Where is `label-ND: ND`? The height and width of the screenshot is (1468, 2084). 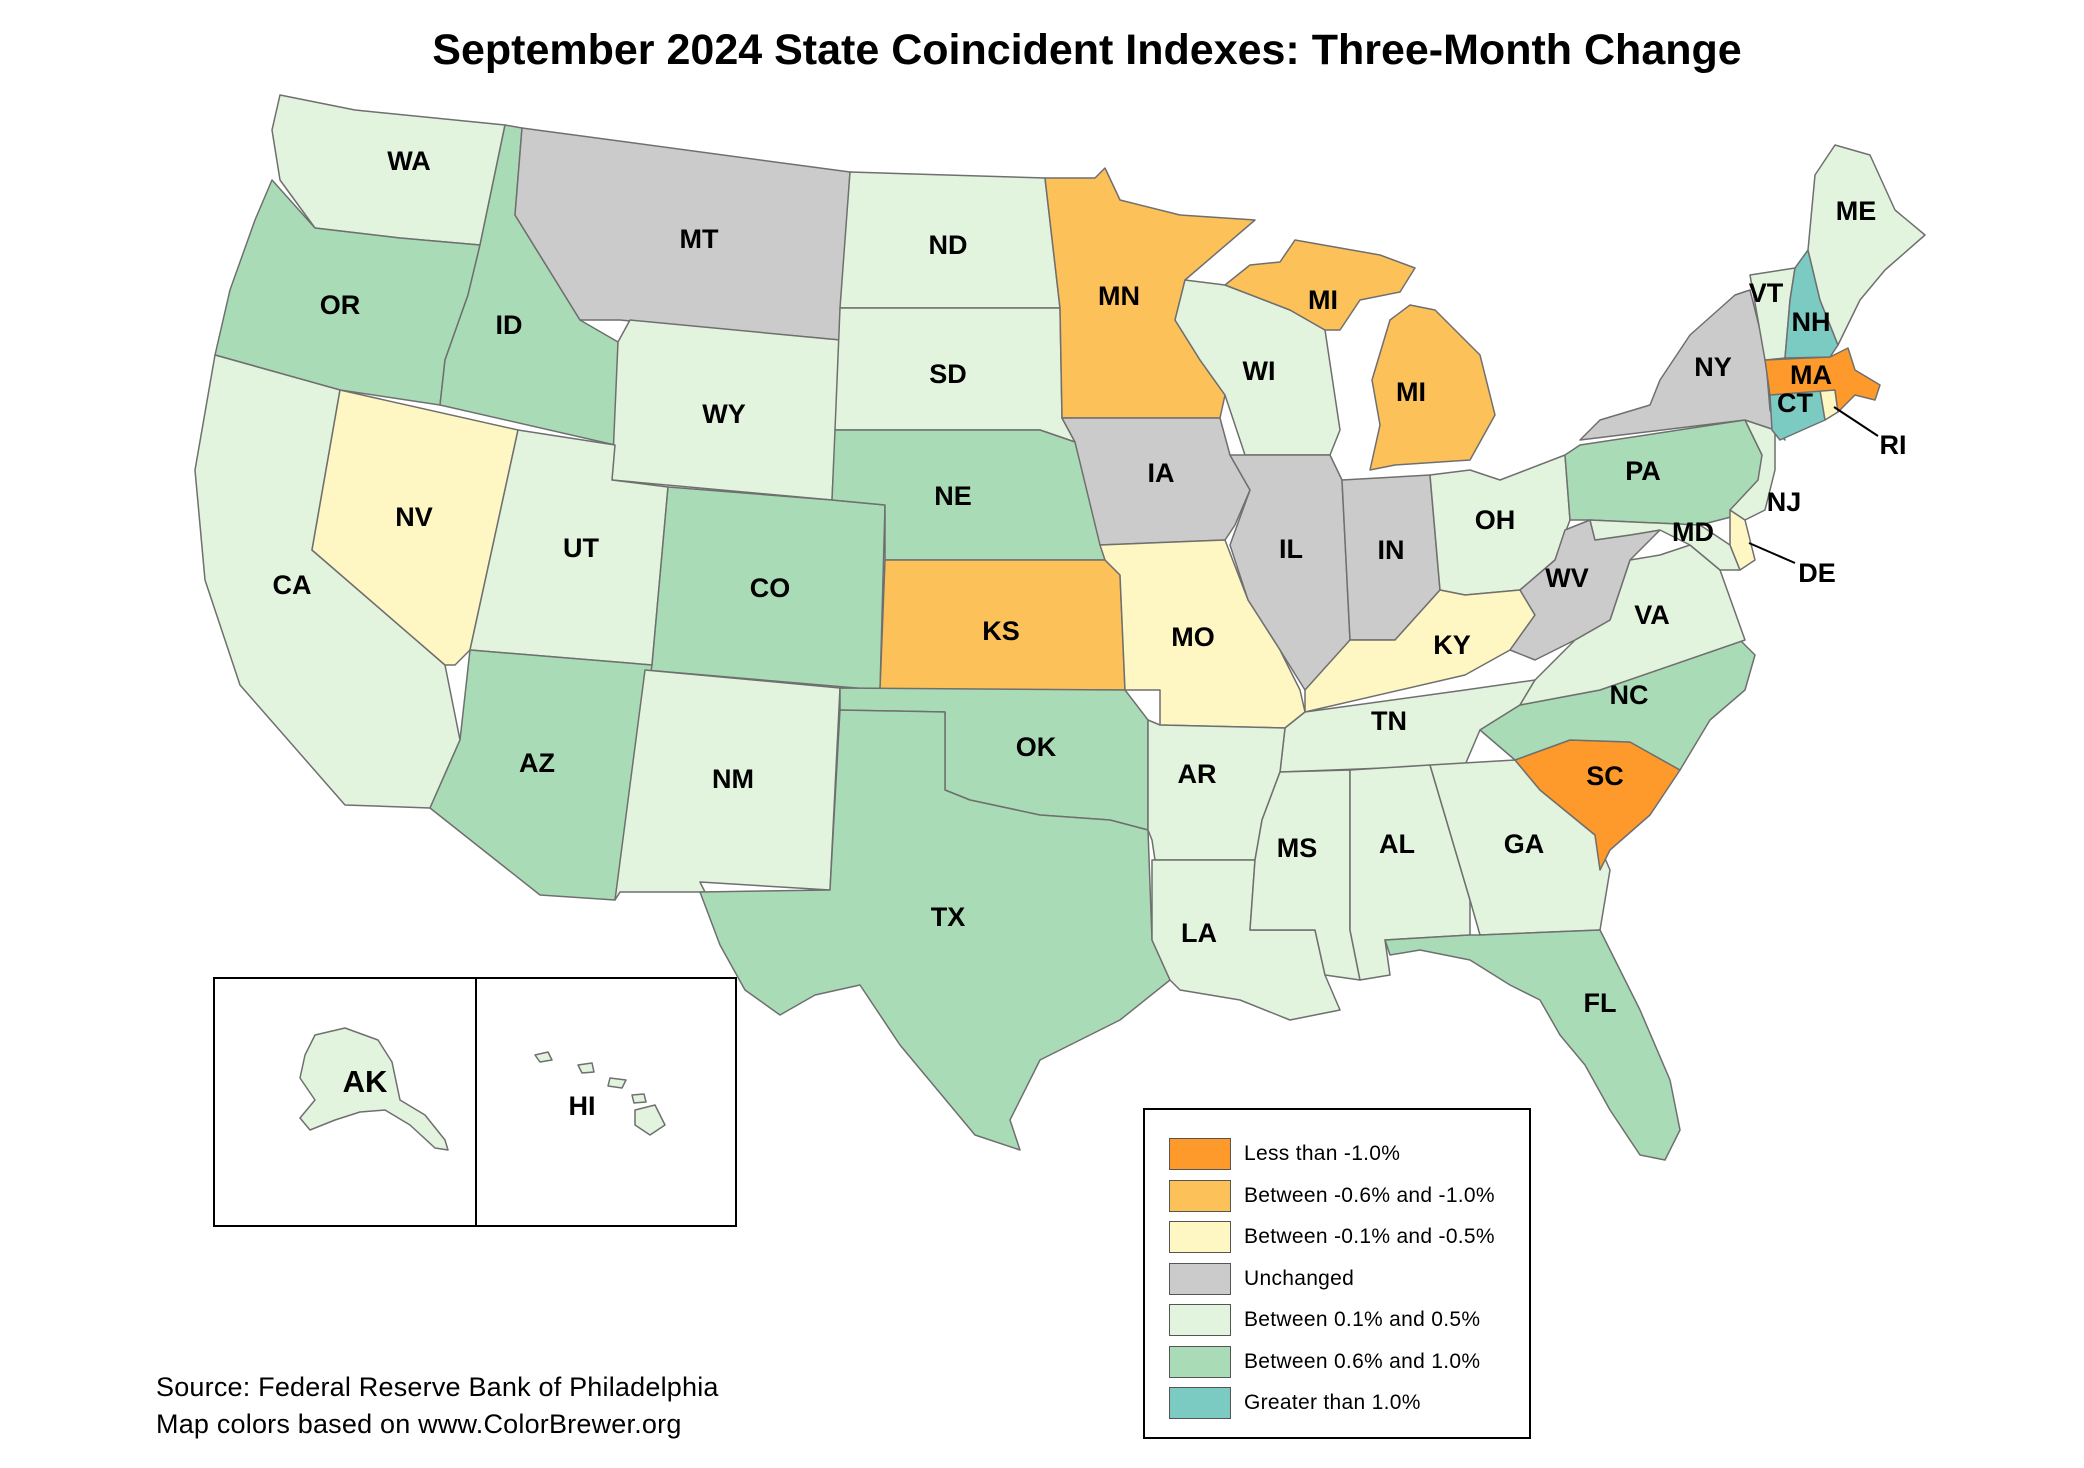 label-ND: ND is located at coordinates (948, 245).